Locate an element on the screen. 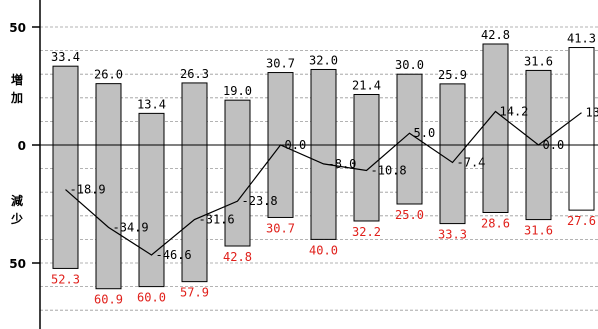 This screenshot has width=598, height=329. net-label: 14.2 is located at coordinates (514, 111).